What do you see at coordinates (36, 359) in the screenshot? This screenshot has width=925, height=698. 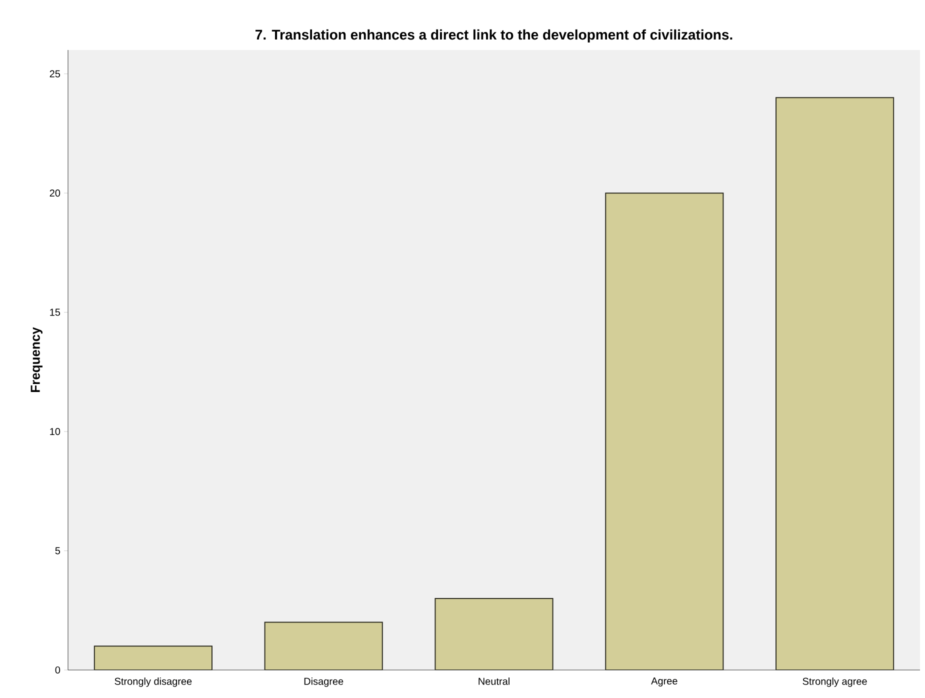 I see `y-axis-title: Frequency` at bounding box center [36, 359].